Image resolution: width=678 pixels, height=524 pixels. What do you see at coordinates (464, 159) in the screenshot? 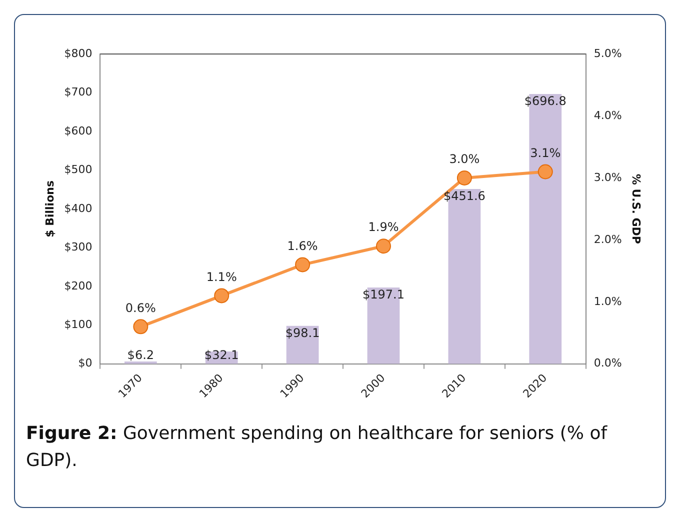
I see `data-label: 3.0%` at bounding box center [464, 159].